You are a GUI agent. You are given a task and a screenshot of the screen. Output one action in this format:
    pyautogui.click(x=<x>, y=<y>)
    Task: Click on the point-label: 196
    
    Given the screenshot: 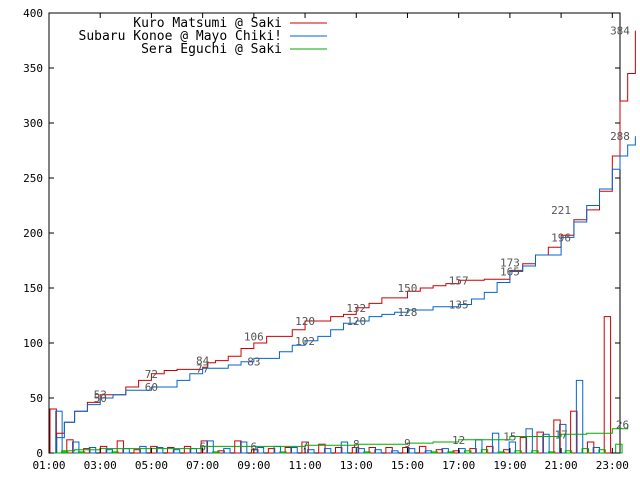 What is the action you would take?
    pyautogui.click(x=561, y=237)
    